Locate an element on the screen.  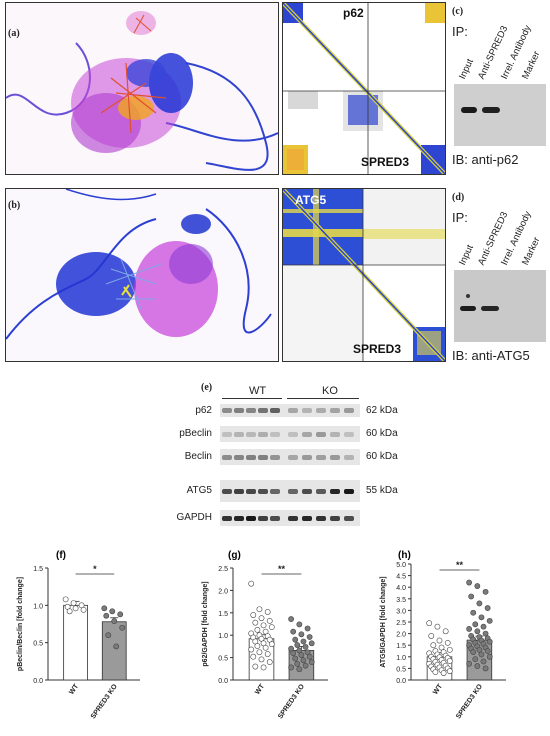
y-axis-label: ATG5/GAPDH [fold change] is located at coordinates (383, 621).